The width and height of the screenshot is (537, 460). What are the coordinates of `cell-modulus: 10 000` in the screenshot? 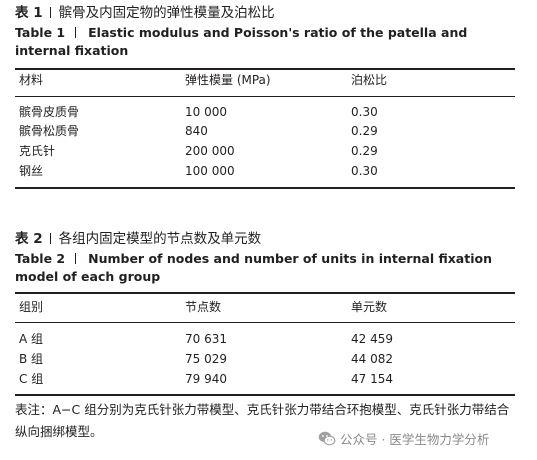 It's located at (206, 112).